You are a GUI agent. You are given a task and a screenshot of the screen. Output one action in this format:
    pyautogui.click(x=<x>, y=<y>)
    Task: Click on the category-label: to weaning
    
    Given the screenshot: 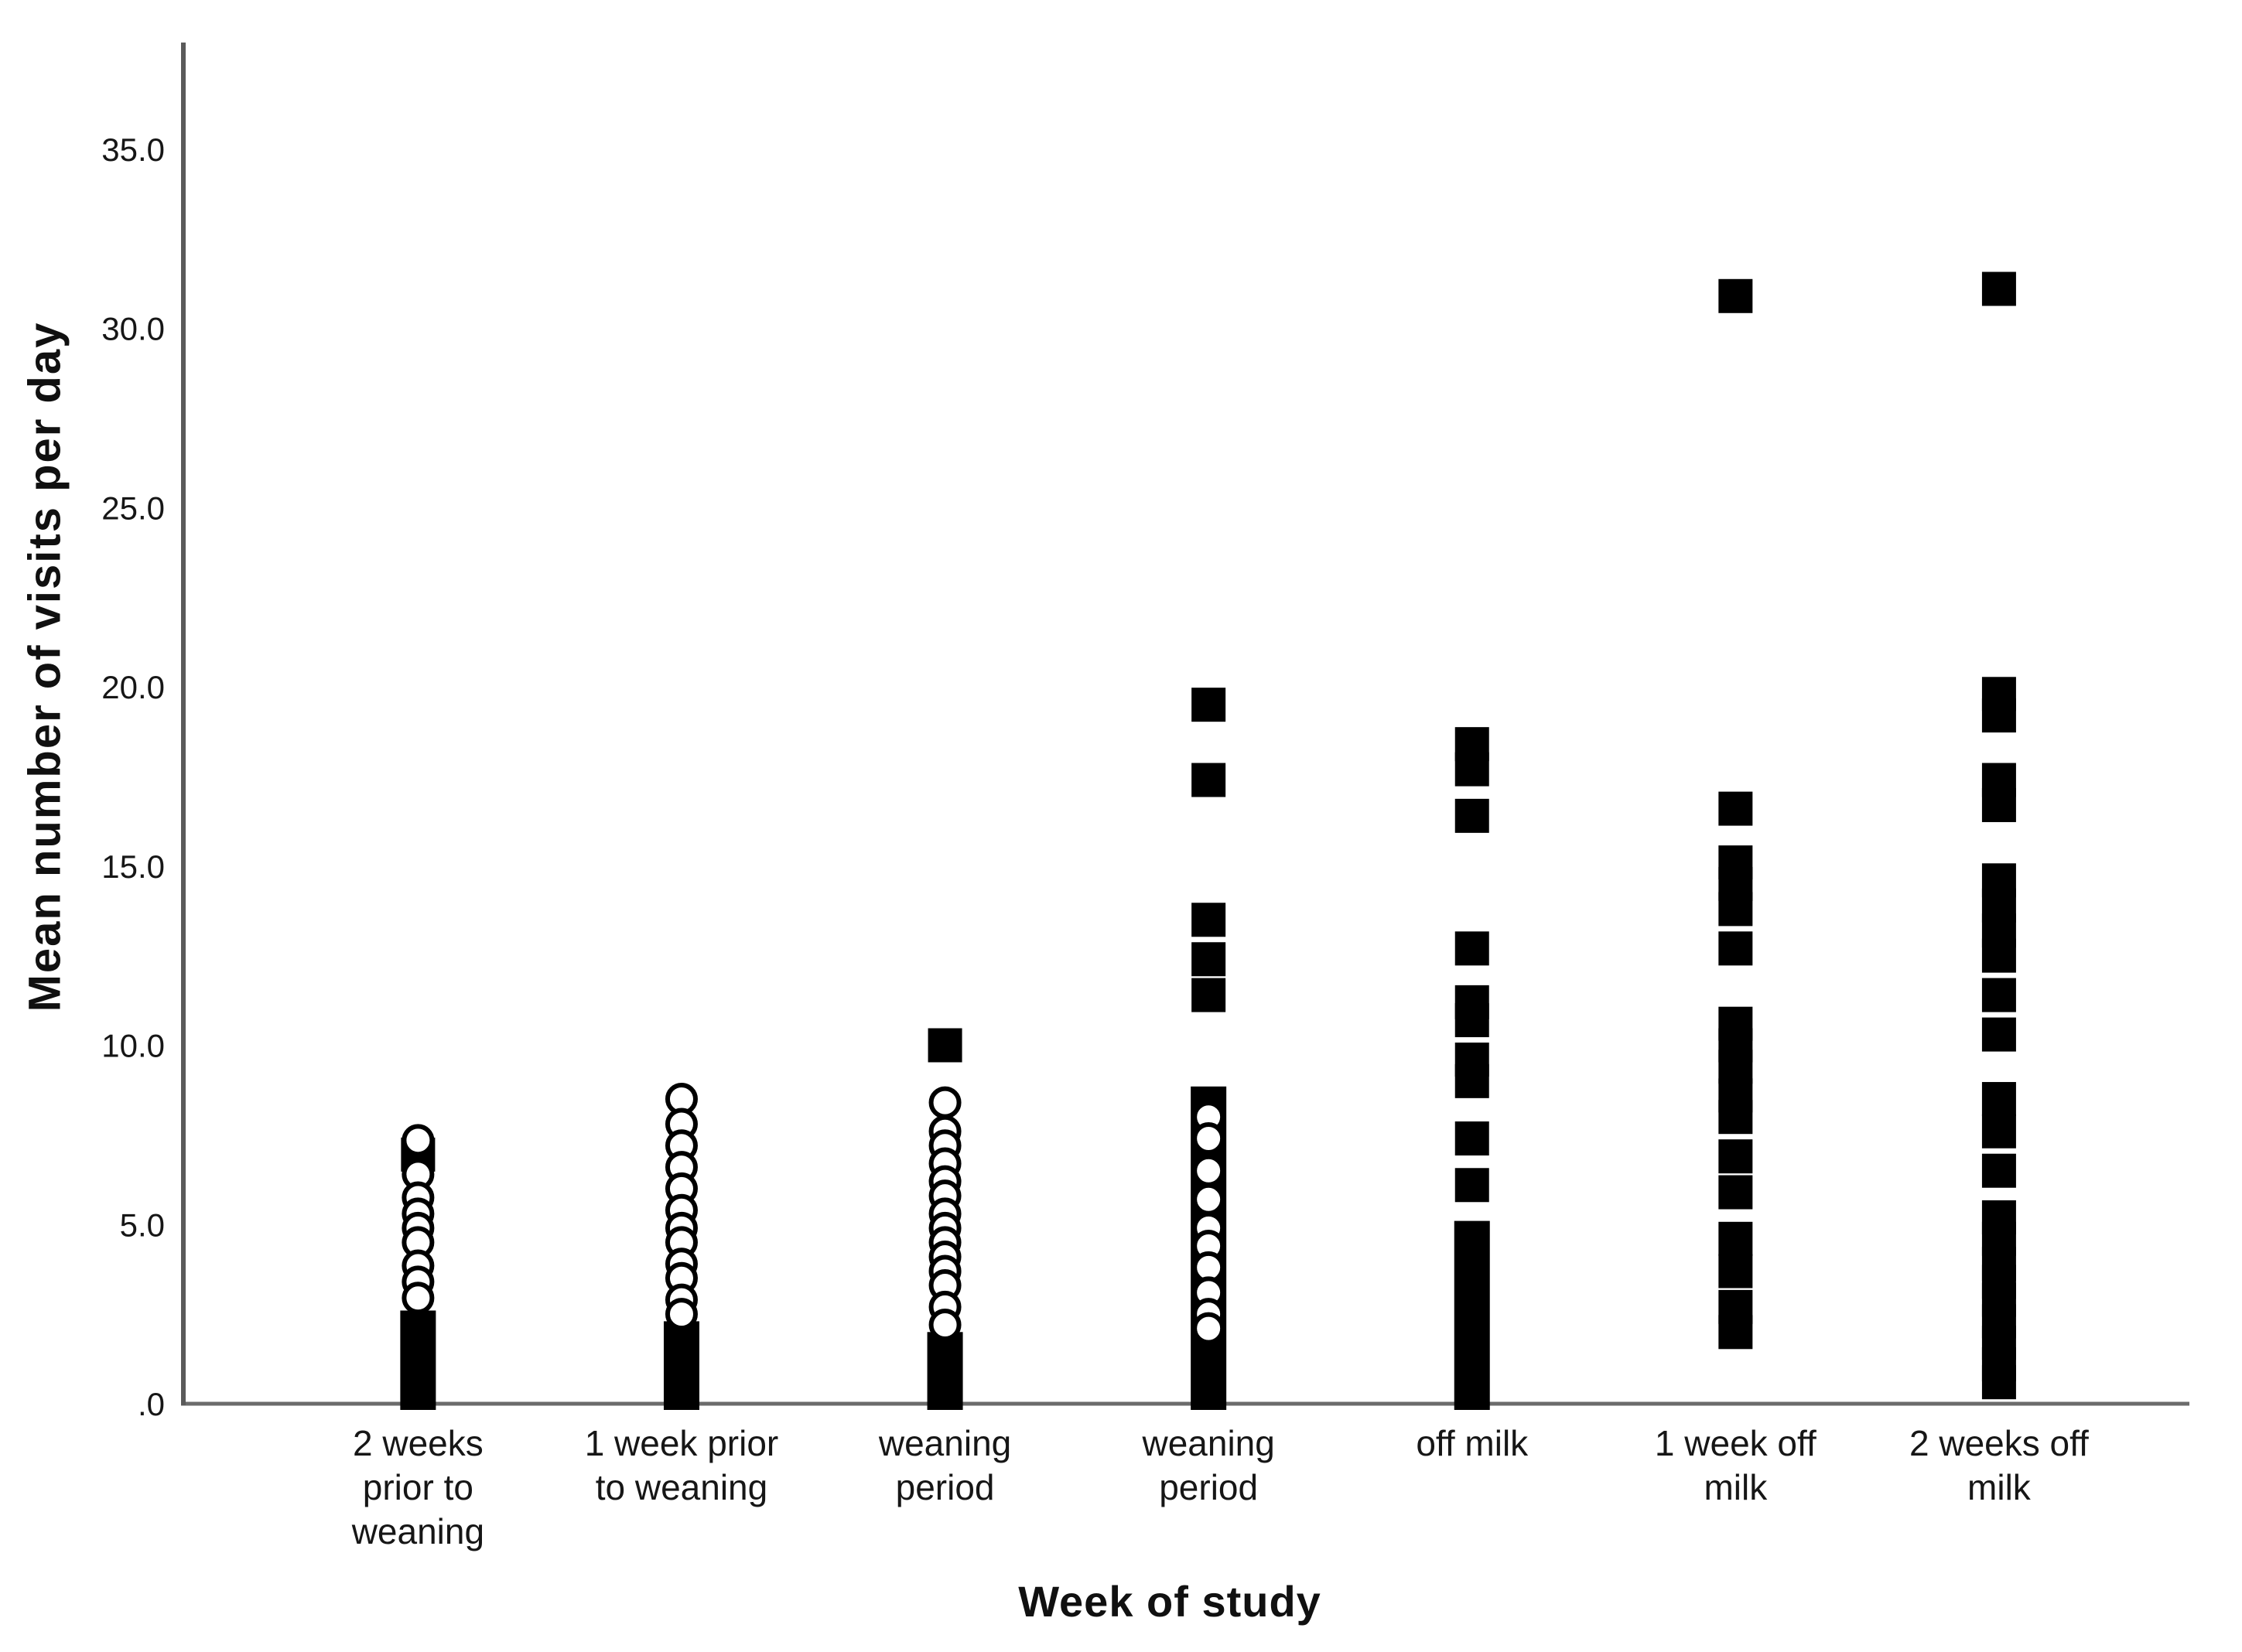 What is the action you would take?
    pyautogui.click(x=682, y=1487)
    